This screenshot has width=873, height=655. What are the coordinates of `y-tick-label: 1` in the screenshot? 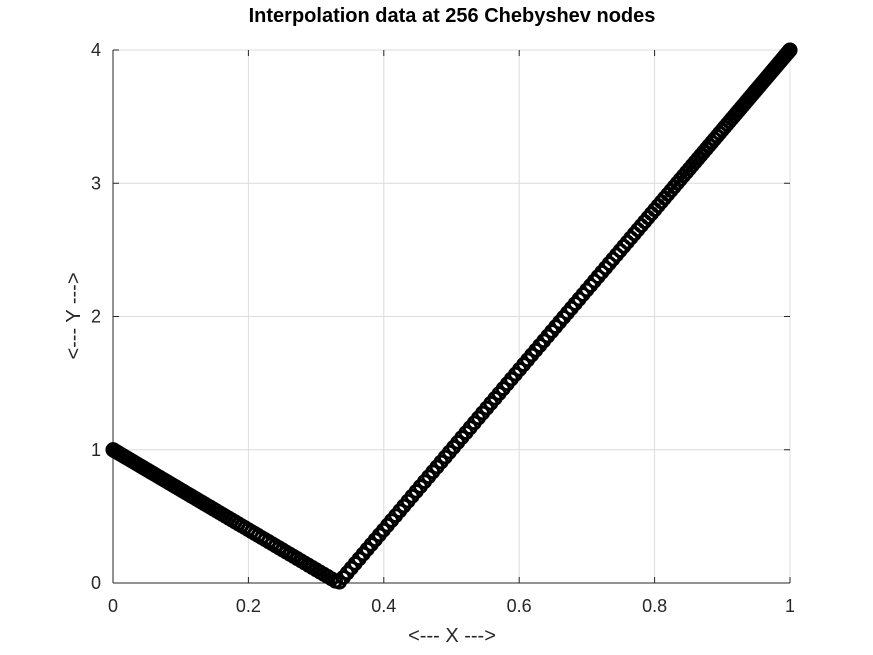 It's located at (96, 450).